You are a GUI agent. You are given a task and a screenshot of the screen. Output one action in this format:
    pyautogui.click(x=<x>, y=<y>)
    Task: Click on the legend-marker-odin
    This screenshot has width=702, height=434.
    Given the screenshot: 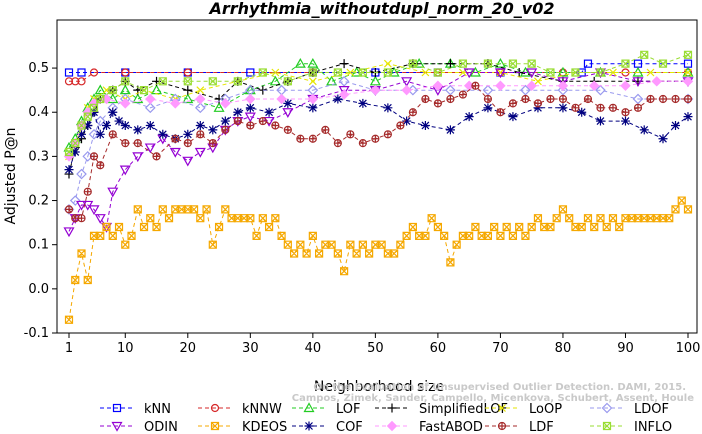 What is the action you would take?
    pyautogui.click(x=117, y=426)
    